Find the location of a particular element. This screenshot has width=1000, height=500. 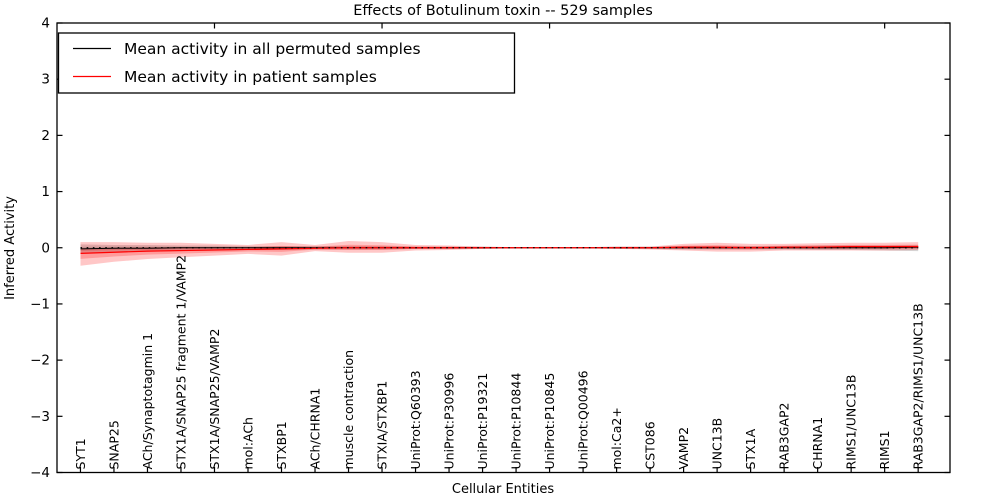

legend-box is located at coordinates (286, 63).